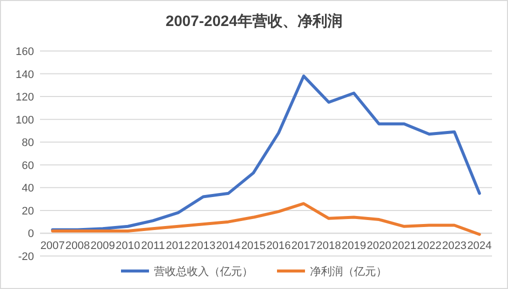 This screenshot has height=289, width=508. Describe the element at coordinates (25, 98) in the screenshot. I see `y-tick-label: 120` at that location.